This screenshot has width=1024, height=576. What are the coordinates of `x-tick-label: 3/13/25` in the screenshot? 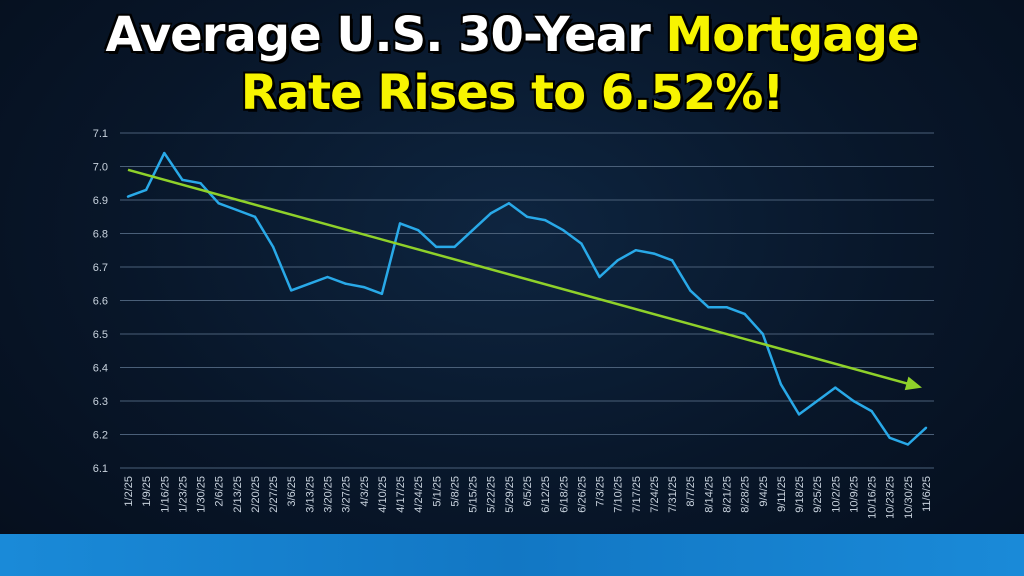 It's located at (310, 494).